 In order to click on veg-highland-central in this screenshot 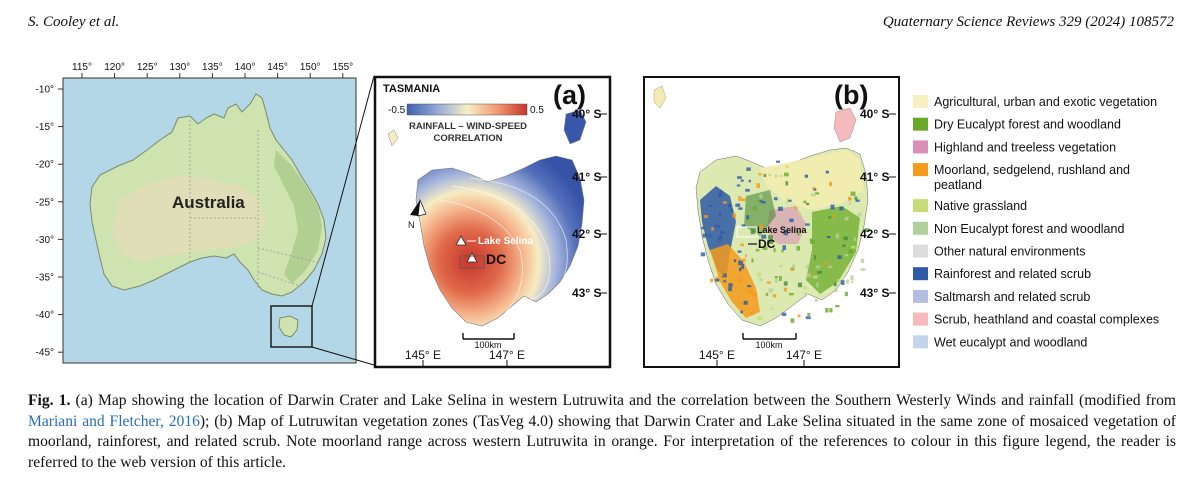, I will do `click(786, 225)`.